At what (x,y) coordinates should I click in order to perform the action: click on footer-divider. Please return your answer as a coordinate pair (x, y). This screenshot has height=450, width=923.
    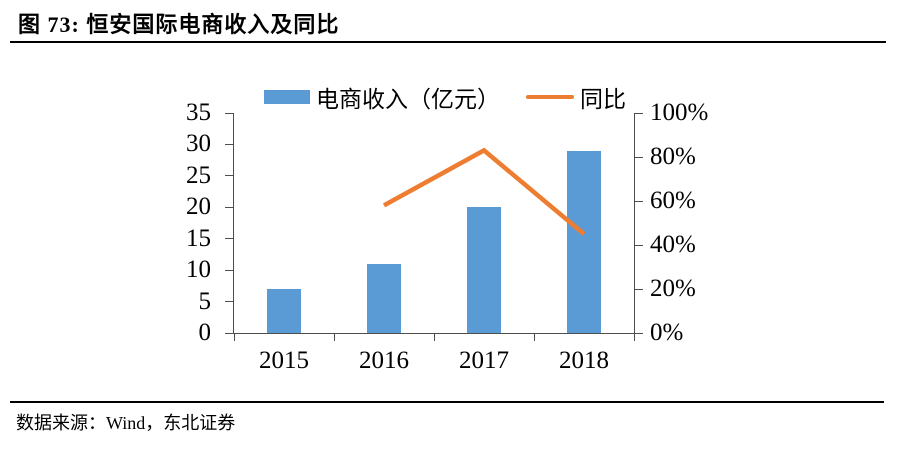
    Looking at the image, I should click on (447, 402).